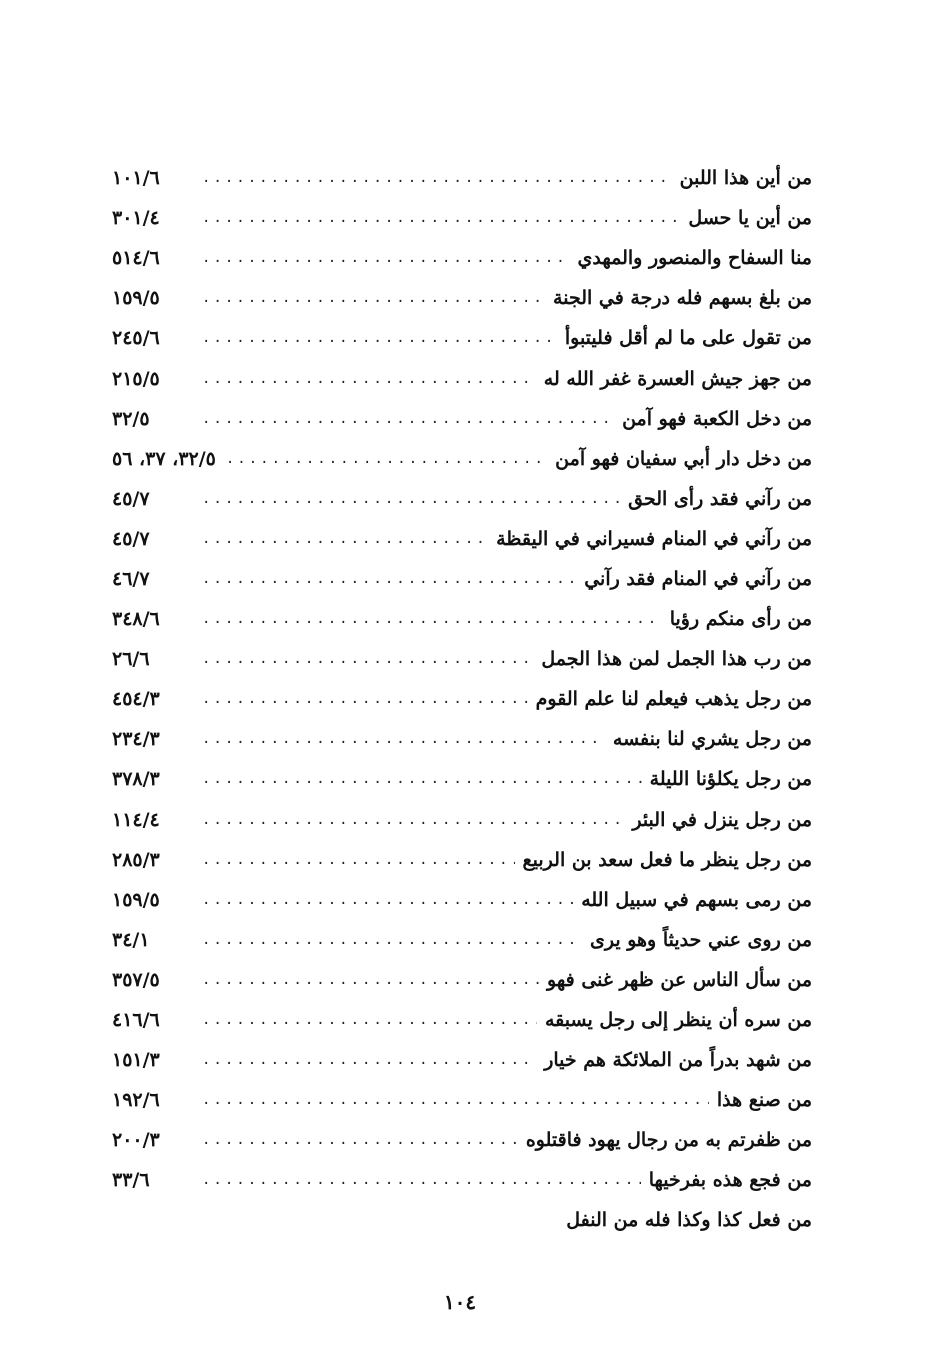 The width and height of the screenshot is (942, 1370). I want to click on entry-title: من تقول على ما لم أقل فليتبوأ, so click(688, 338).